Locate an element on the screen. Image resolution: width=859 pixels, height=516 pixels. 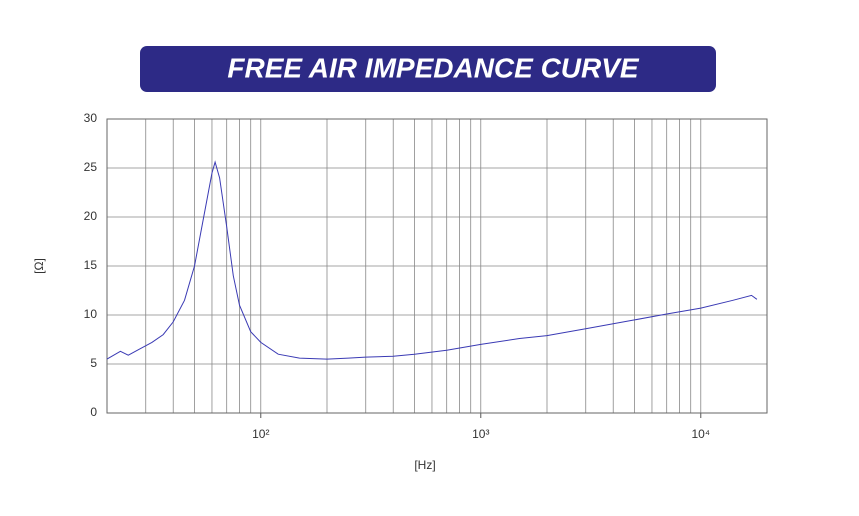
y-tick-label: 20 is located at coordinates (91, 216).